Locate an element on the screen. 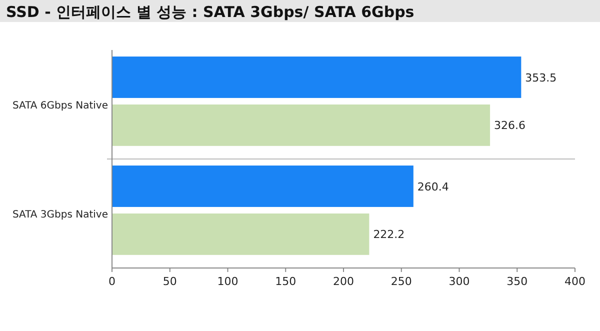  data-label: 260.4 is located at coordinates (433, 187).